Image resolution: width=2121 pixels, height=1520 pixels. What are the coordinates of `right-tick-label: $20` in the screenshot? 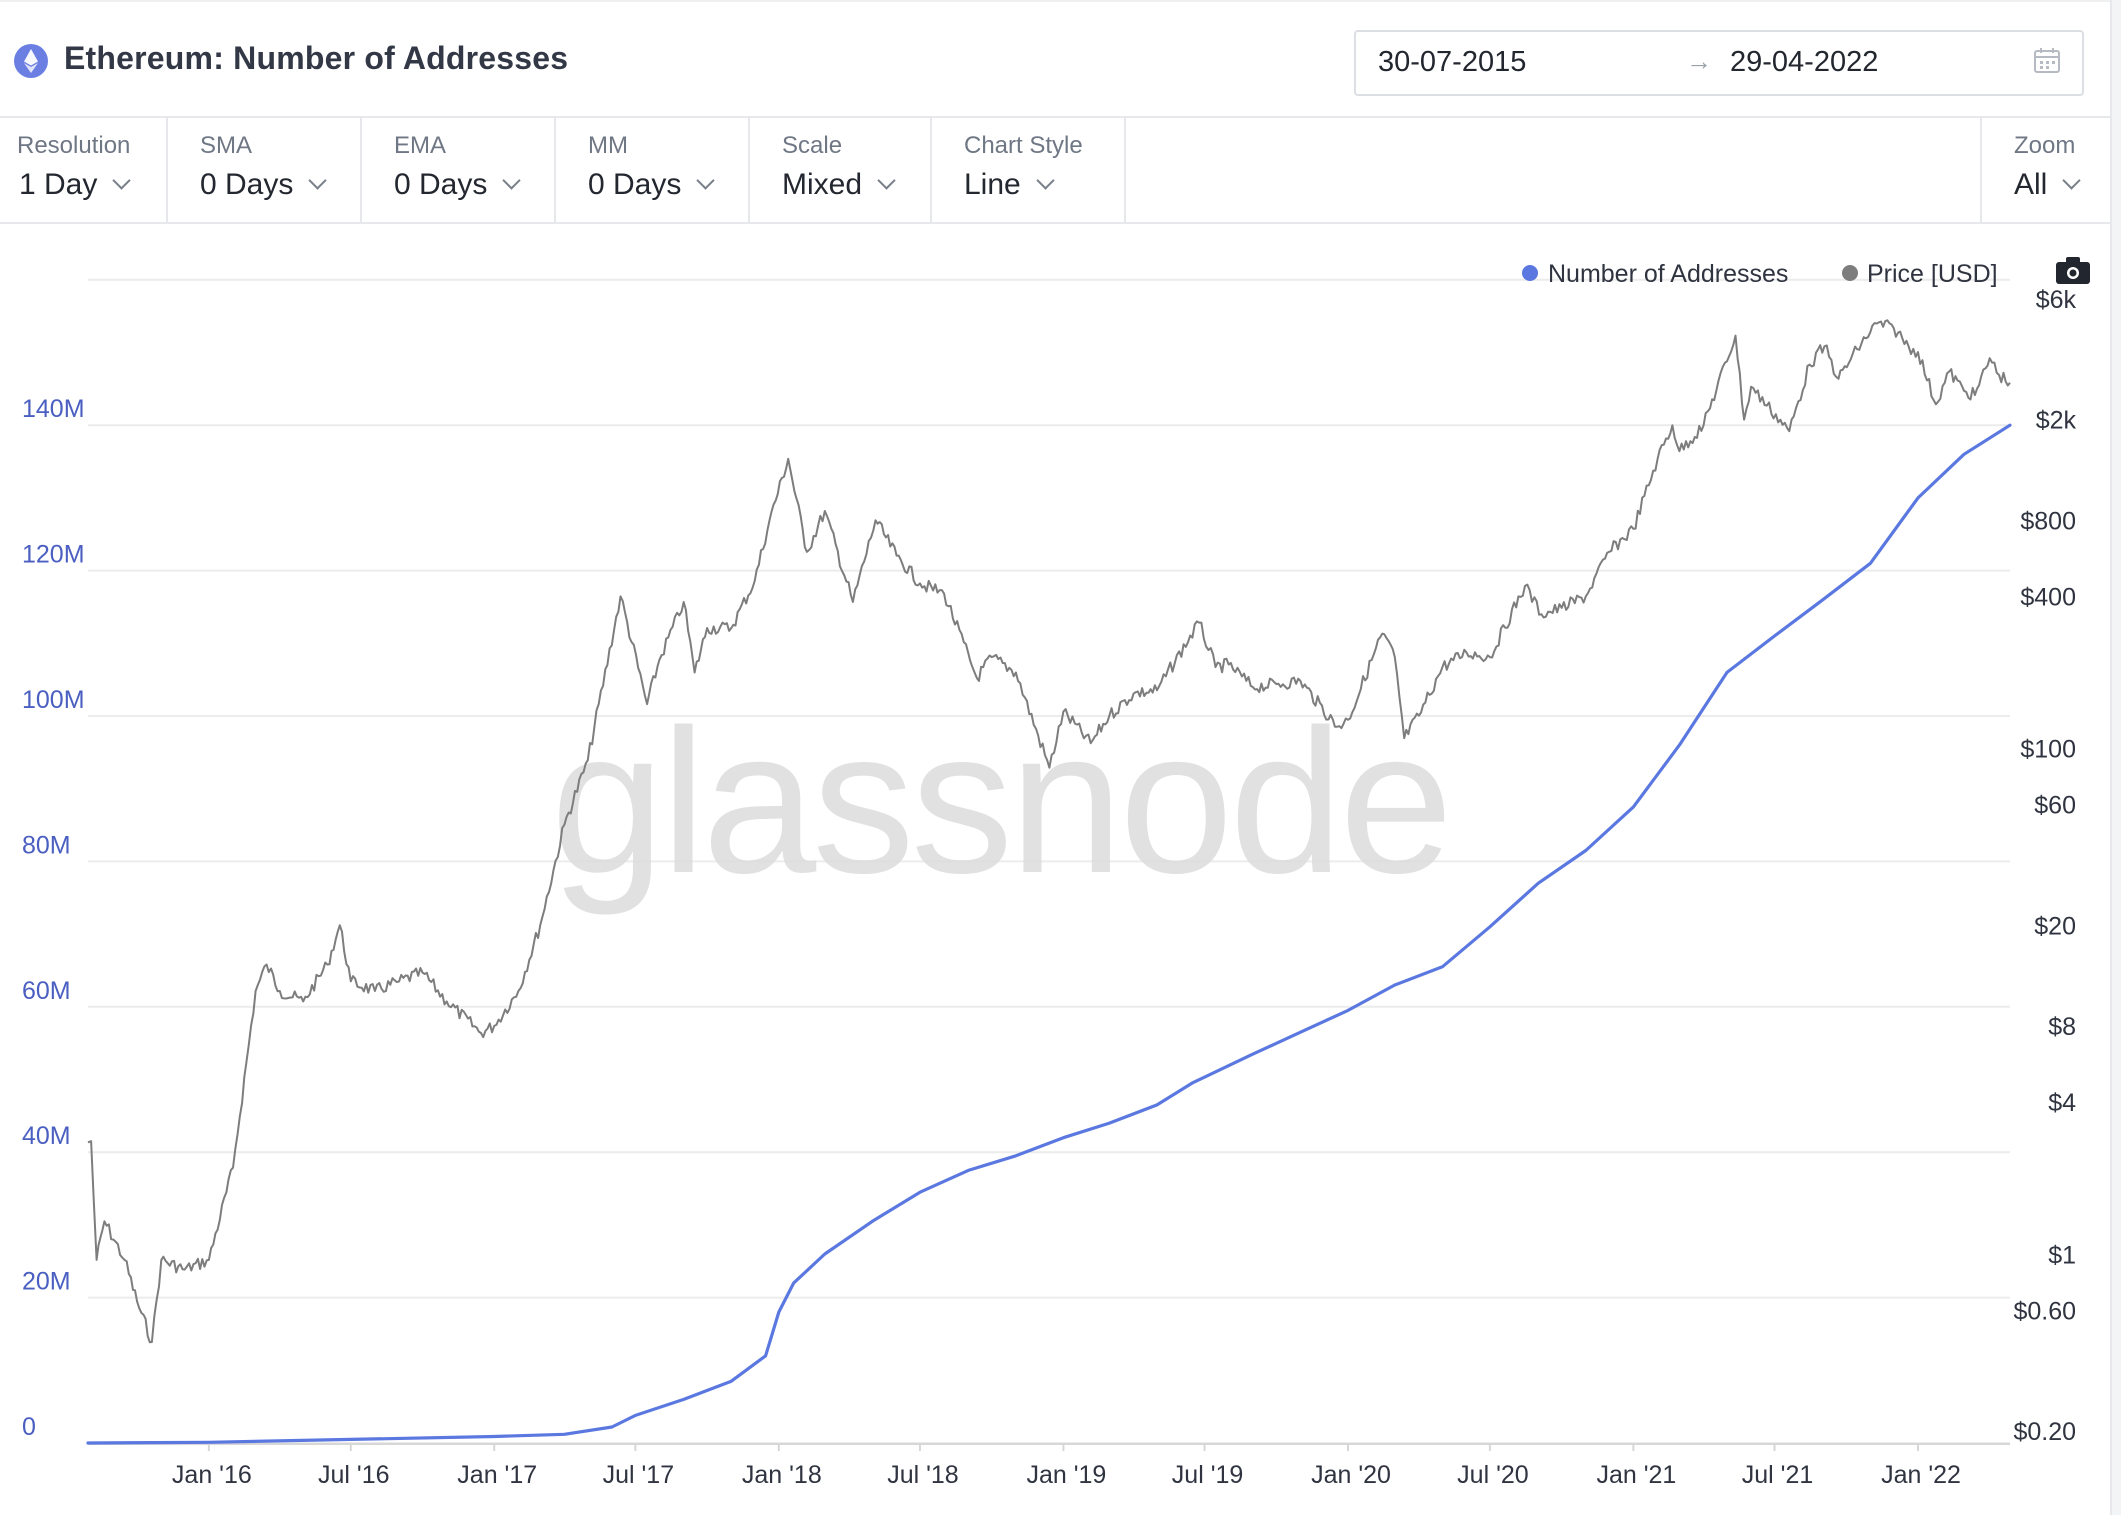 It's located at (2055, 926).